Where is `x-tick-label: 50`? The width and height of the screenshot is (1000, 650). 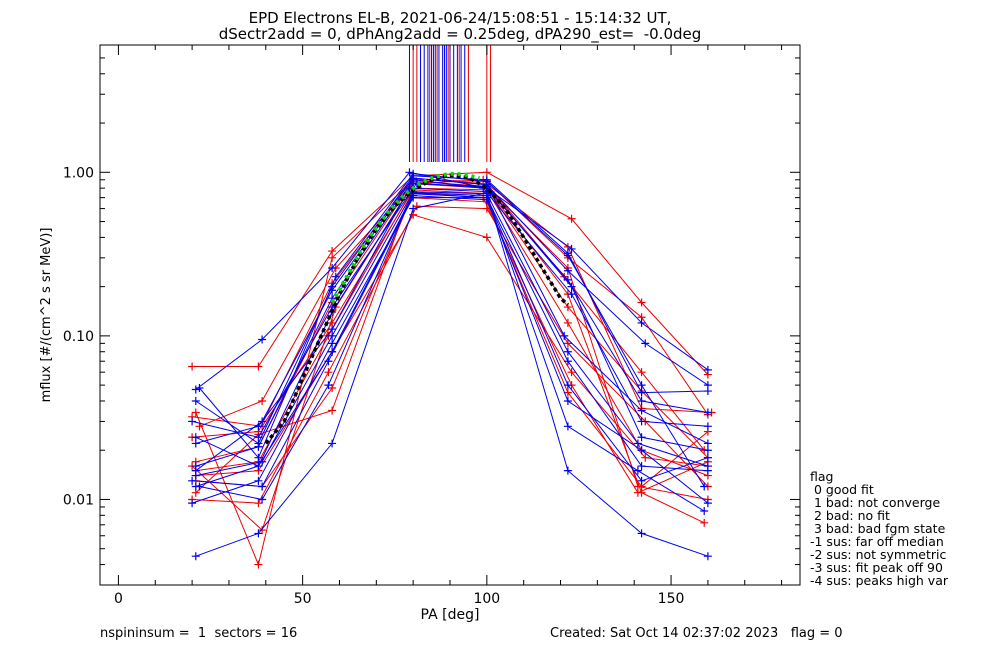 x-tick-label: 50 is located at coordinates (303, 599).